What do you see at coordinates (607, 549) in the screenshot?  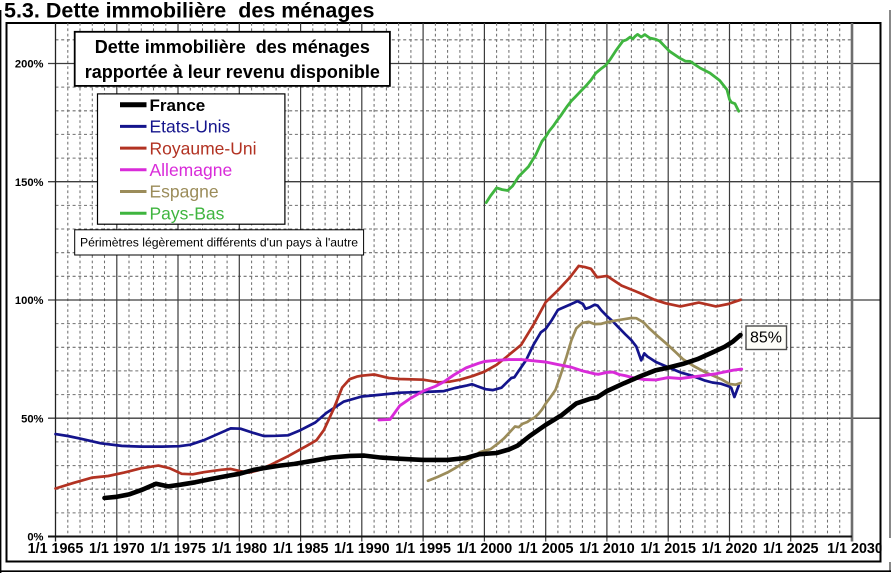 I see `svg-text: 1/1 2010` at bounding box center [607, 549].